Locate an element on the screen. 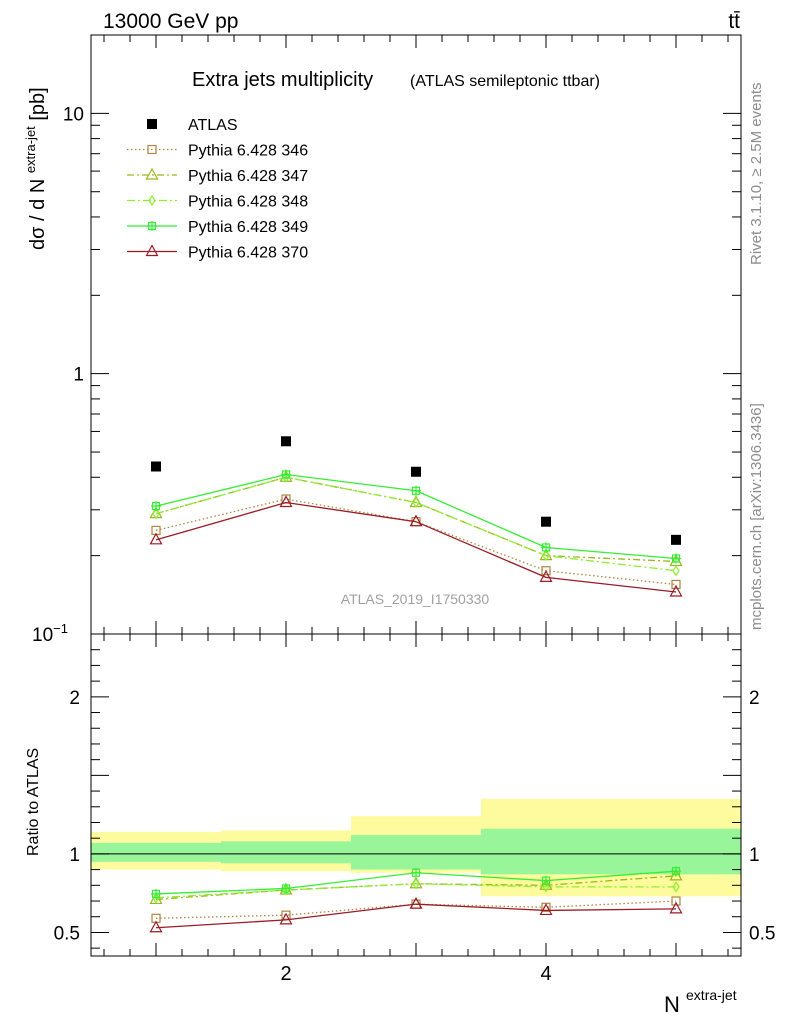 The width and height of the screenshot is (786, 1024). y-tick-label-ratio-right: 1 is located at coordinates (754, 855).